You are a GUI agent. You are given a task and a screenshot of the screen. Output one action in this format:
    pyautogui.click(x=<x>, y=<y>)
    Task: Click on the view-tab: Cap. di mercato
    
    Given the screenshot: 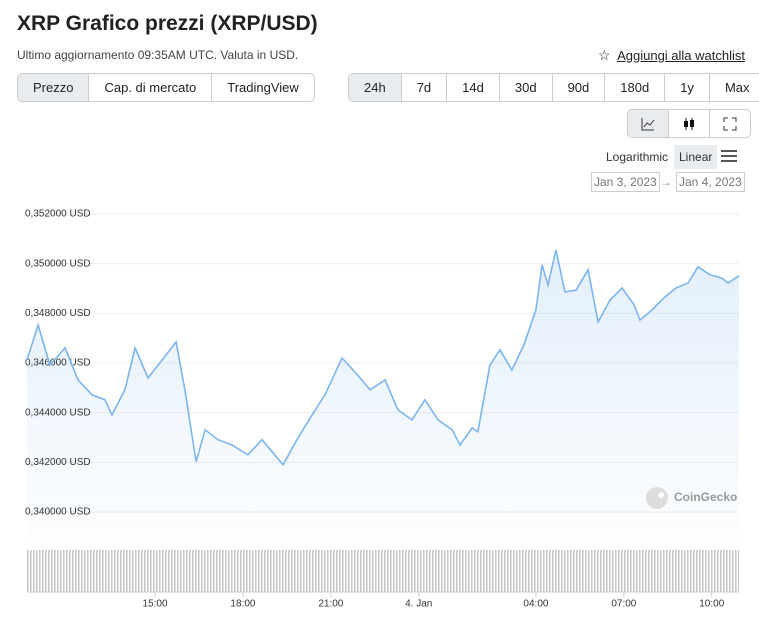 What is the action you would take?
    pyautogui.click(x=151, y=87)
    